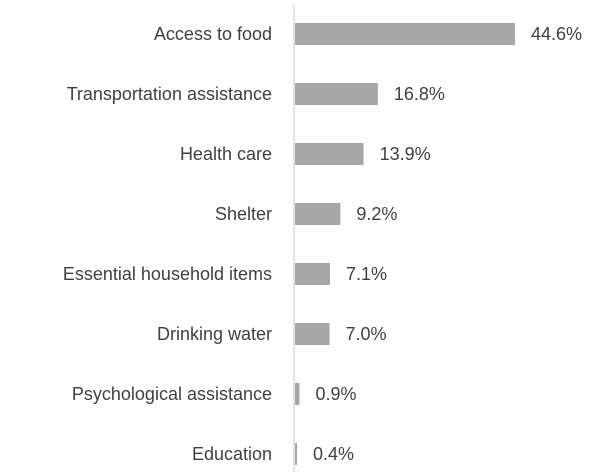 This screenshot has width=596, height=476. Describe the element at coordinates (167, 274) in the screenshot. I see `category-label: Essential household items` at that location.